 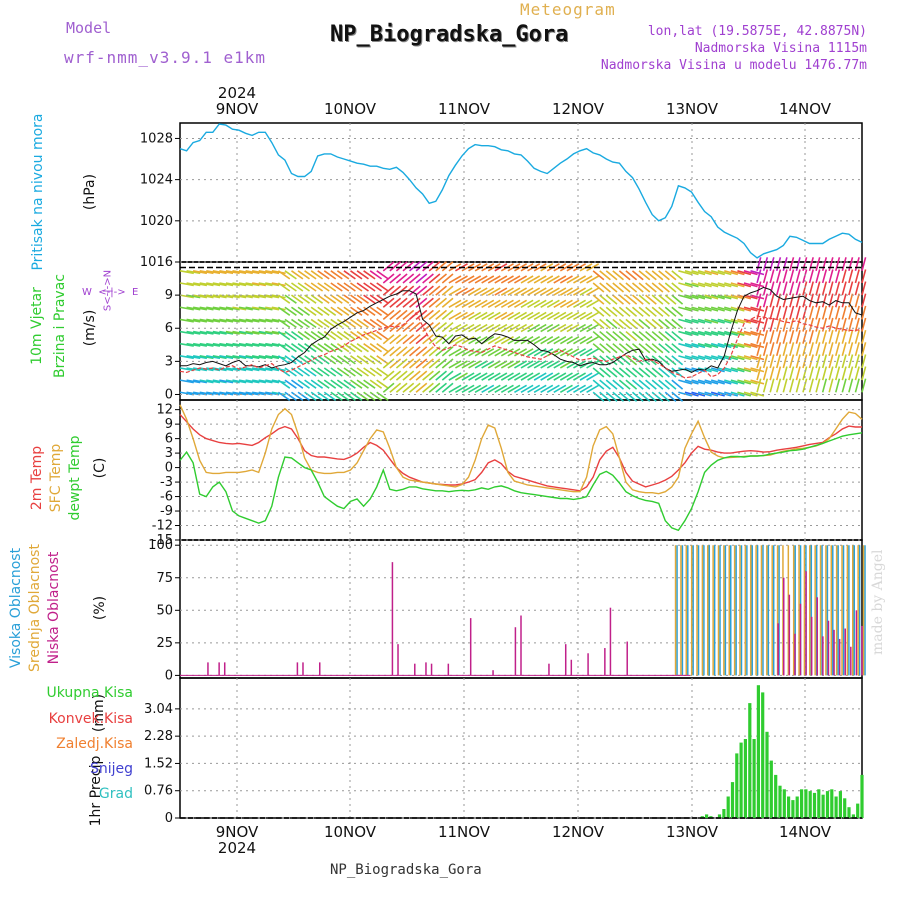 I want to click on ytick-label-1: 9, so click(x=169, y=295).